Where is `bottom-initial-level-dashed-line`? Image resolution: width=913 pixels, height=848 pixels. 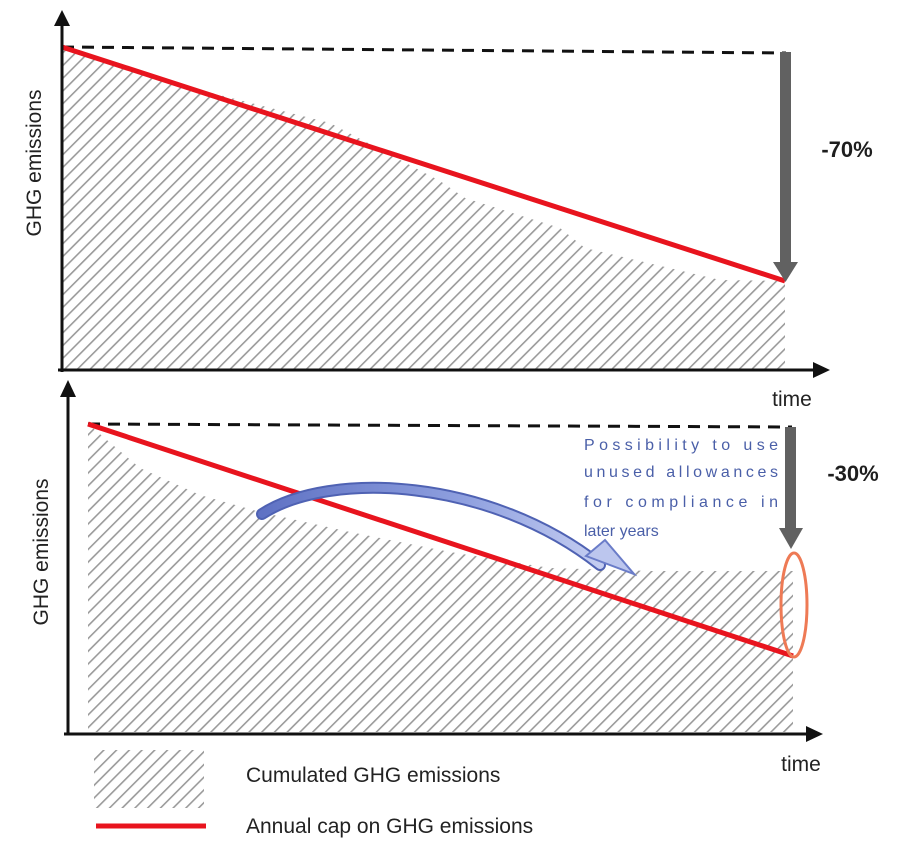 bottom-initial-level-dashed-line is located at coordinates (440, 425).